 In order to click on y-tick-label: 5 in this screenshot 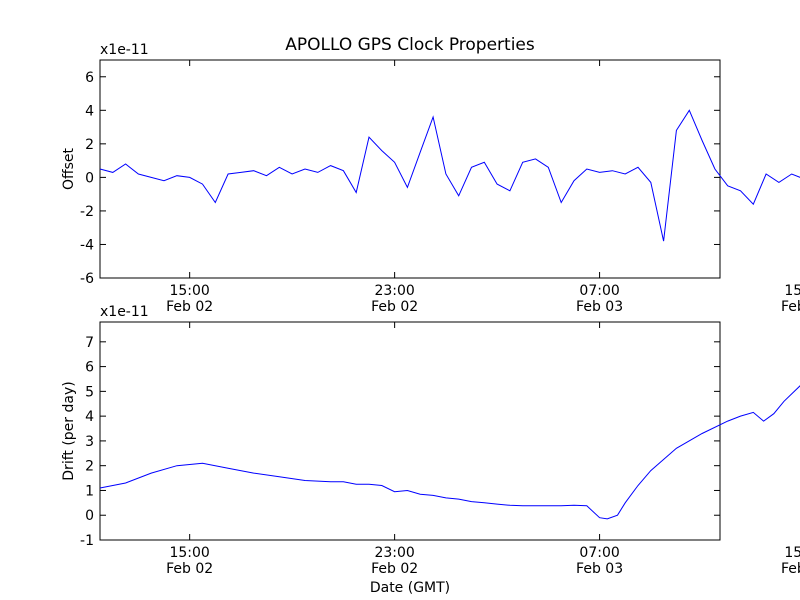, I will do `click(89, 392)`.